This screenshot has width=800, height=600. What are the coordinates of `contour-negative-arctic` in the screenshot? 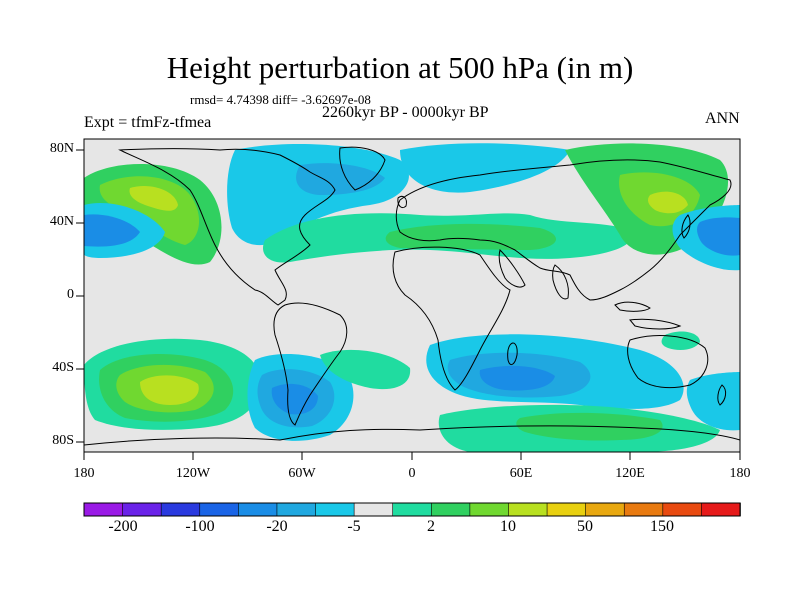 It's located at (485, 168).